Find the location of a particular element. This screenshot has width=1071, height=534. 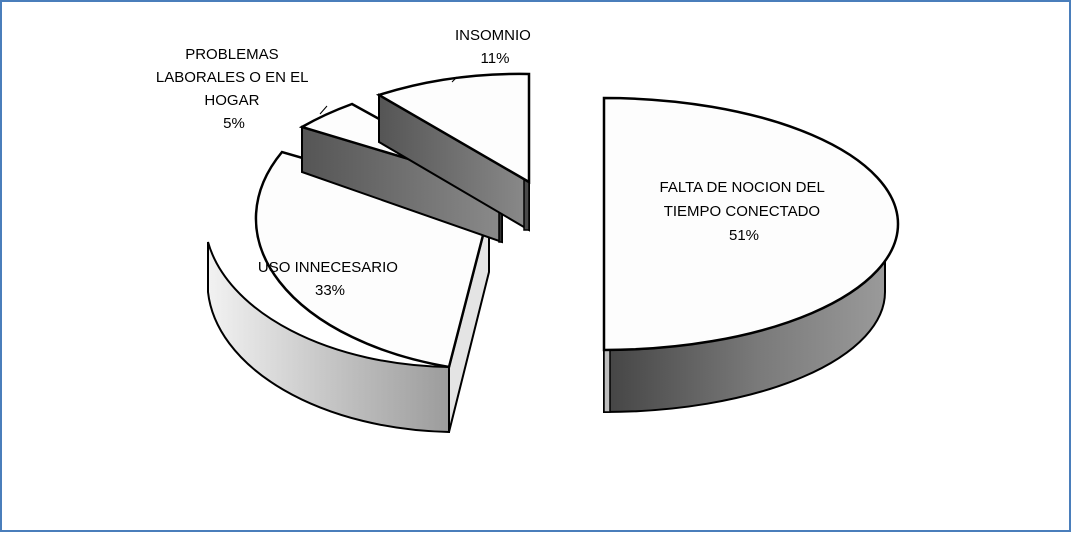

leader-line-problemas is located at coordinates (323, 110).